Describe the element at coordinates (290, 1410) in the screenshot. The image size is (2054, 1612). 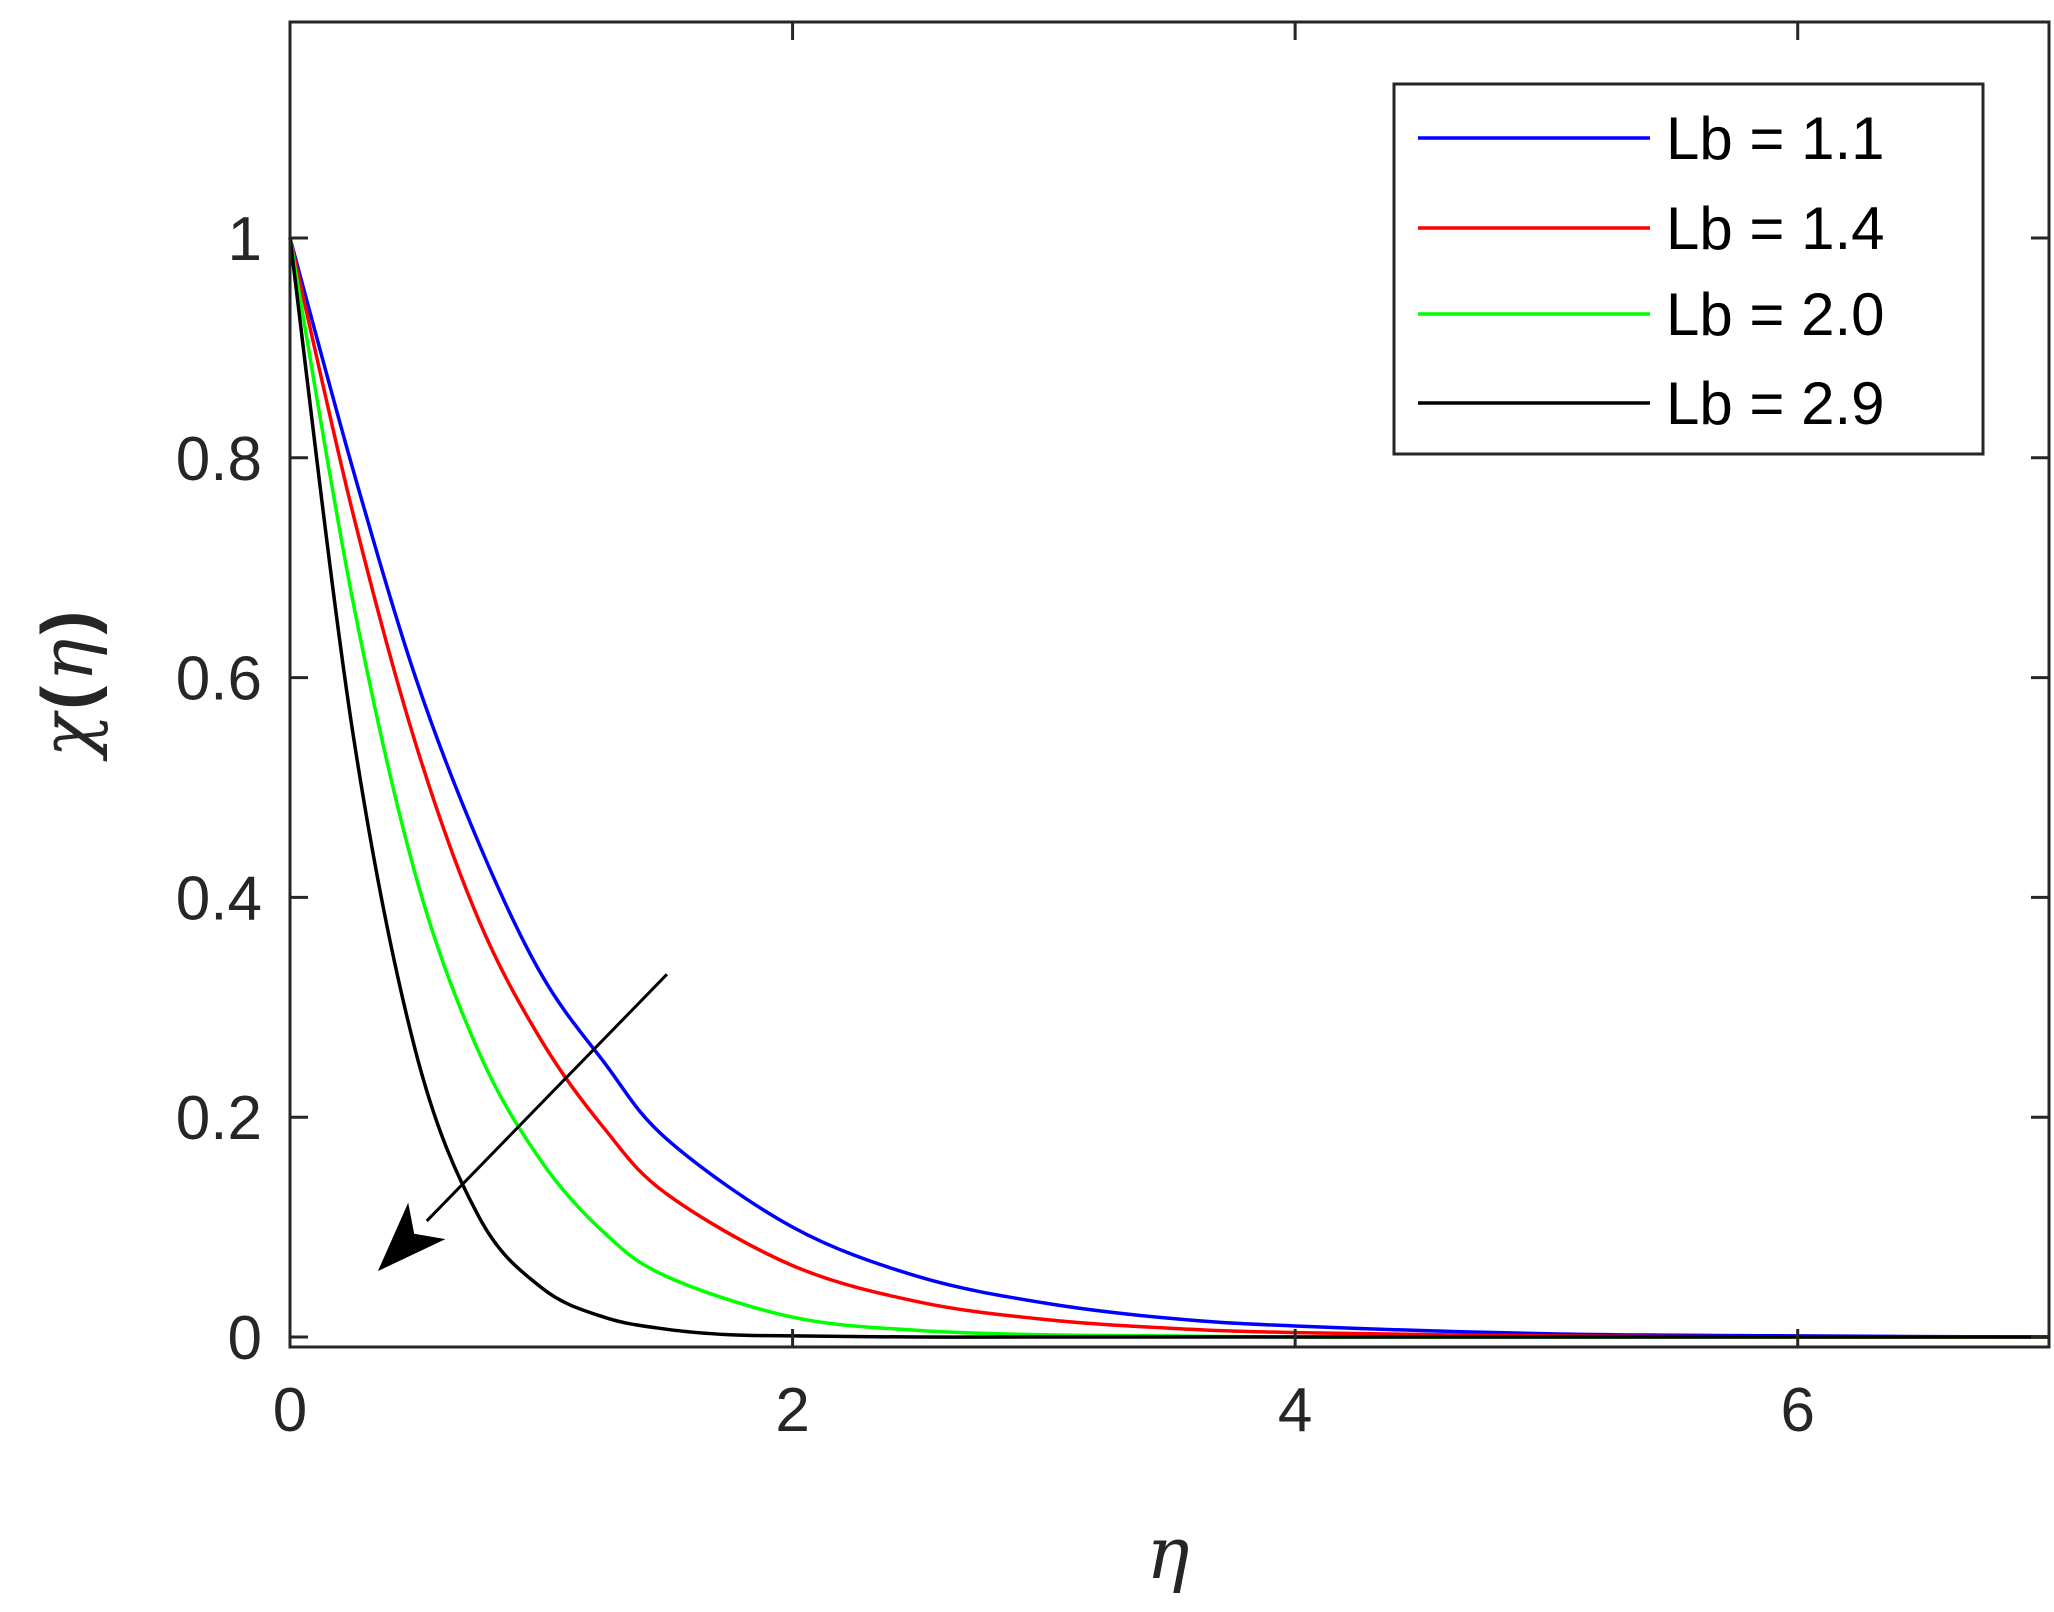
I see `x-tick-label: 0` at that location.